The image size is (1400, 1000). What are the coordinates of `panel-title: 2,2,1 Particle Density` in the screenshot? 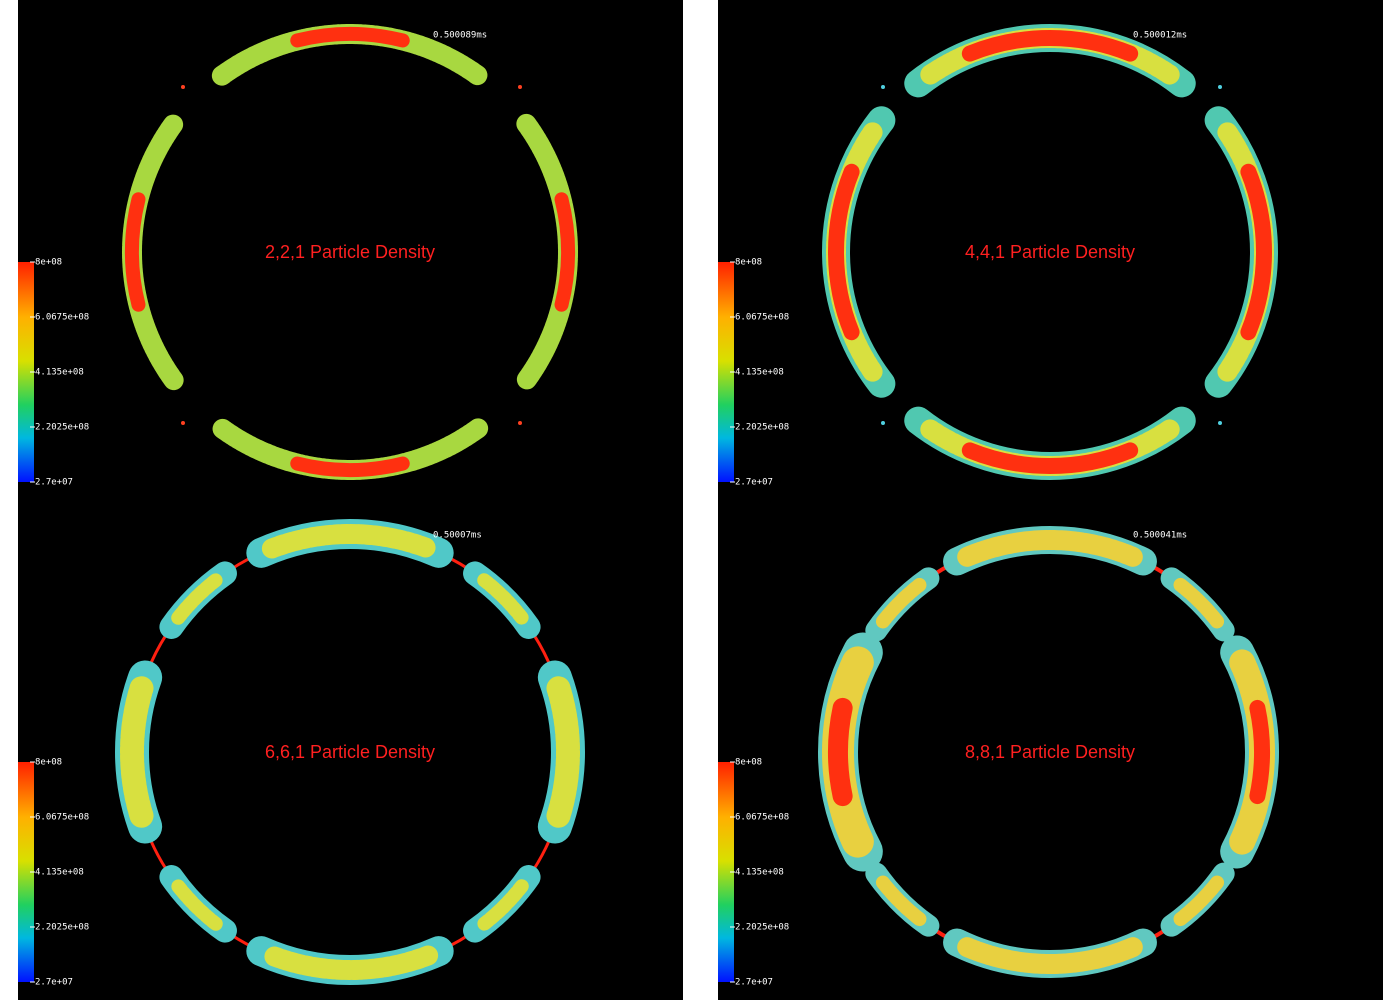 It's located at (350, 252).